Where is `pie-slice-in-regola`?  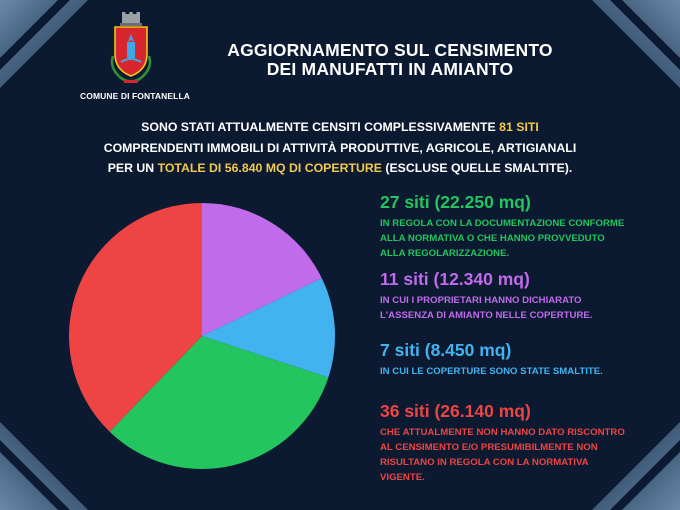 pie-slice-in-regola is located at coordinates (219, 402).